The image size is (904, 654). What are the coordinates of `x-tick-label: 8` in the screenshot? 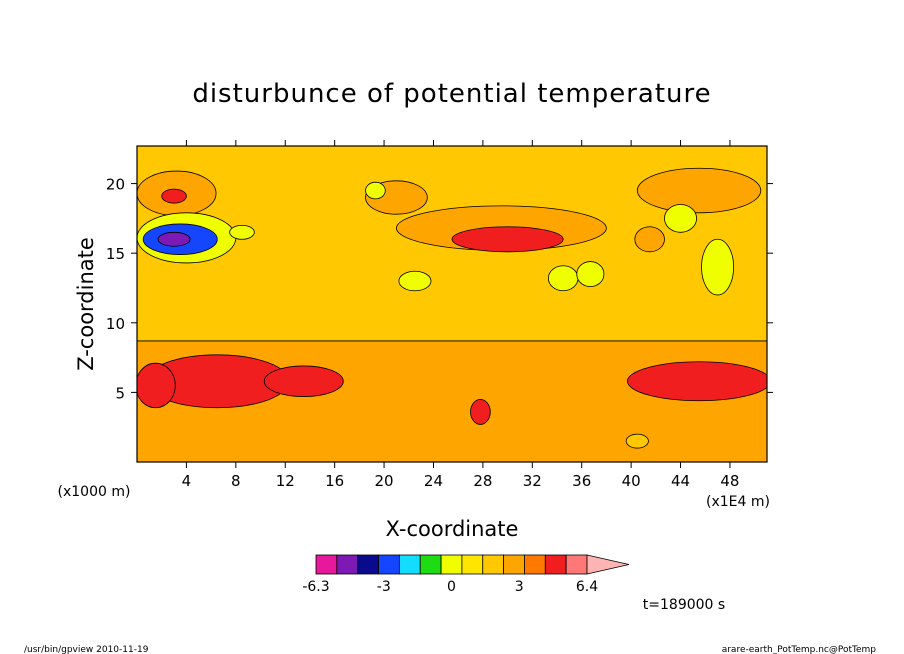 It's located at (236, 481).